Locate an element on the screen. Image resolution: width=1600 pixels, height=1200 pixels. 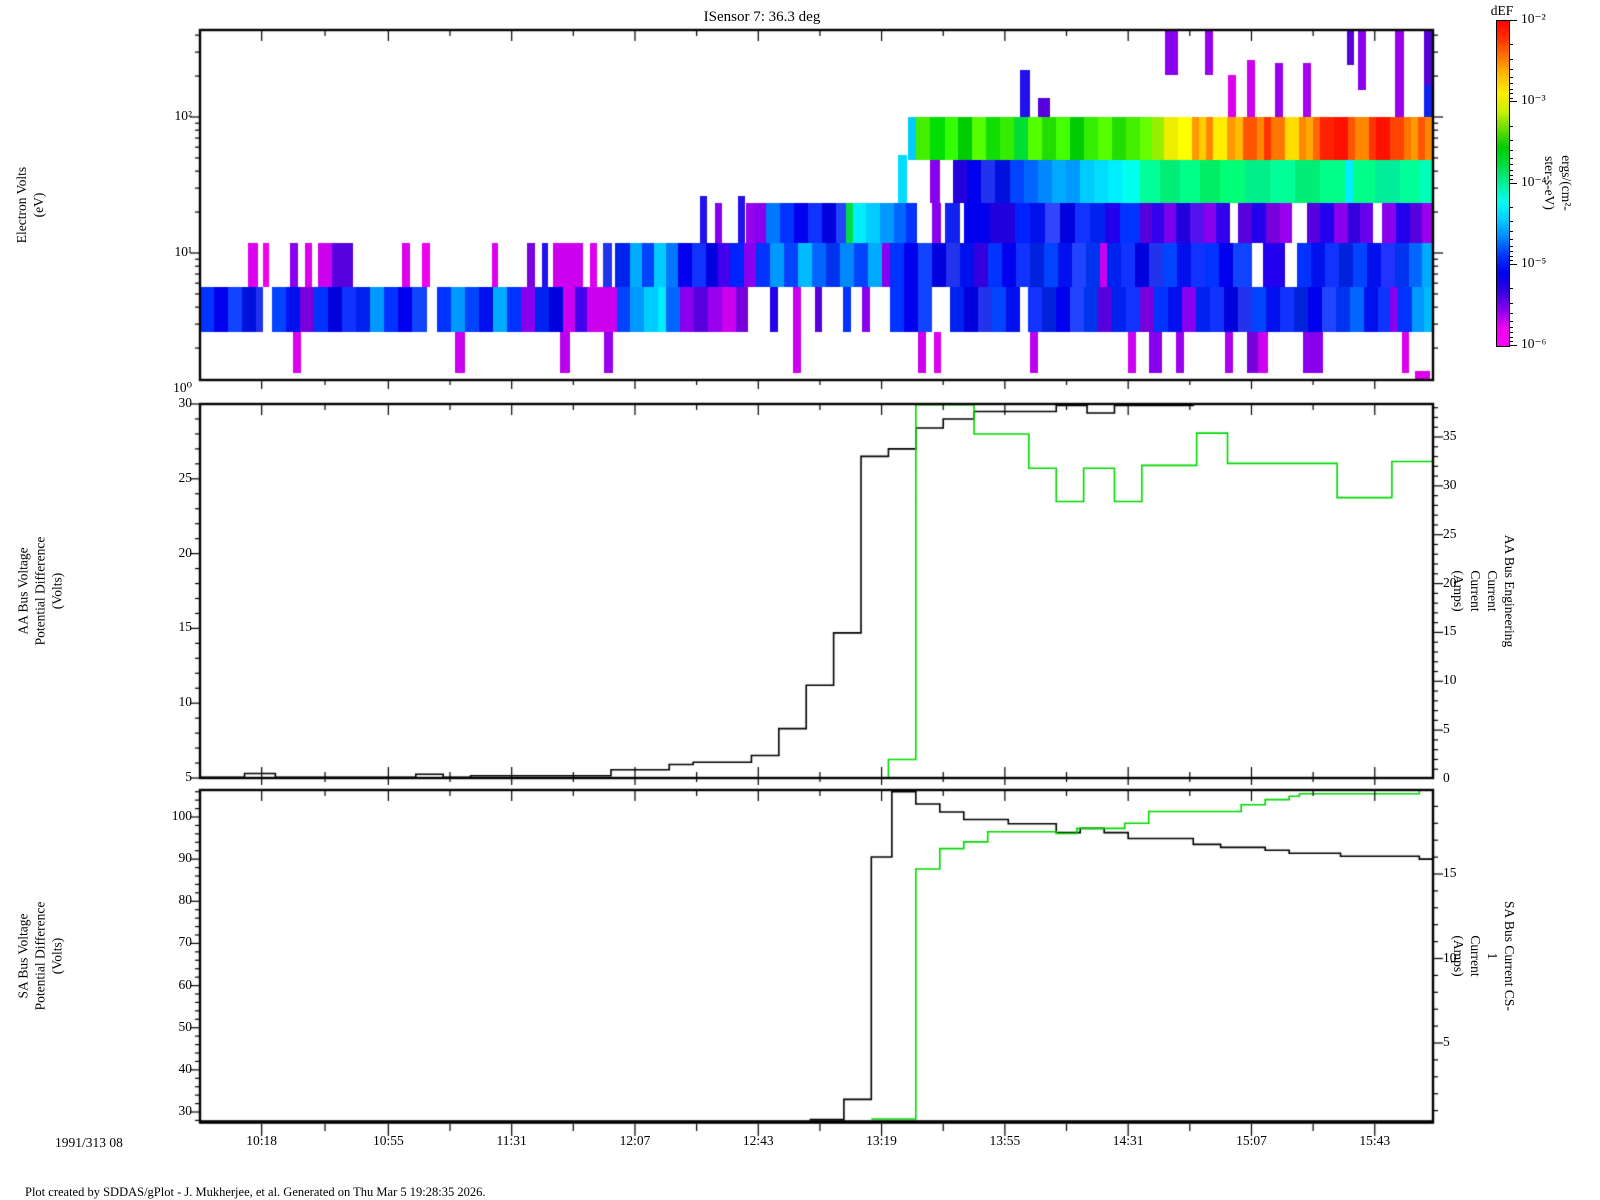
axis-label-line: (eV) is located at coordinates (38, 205).